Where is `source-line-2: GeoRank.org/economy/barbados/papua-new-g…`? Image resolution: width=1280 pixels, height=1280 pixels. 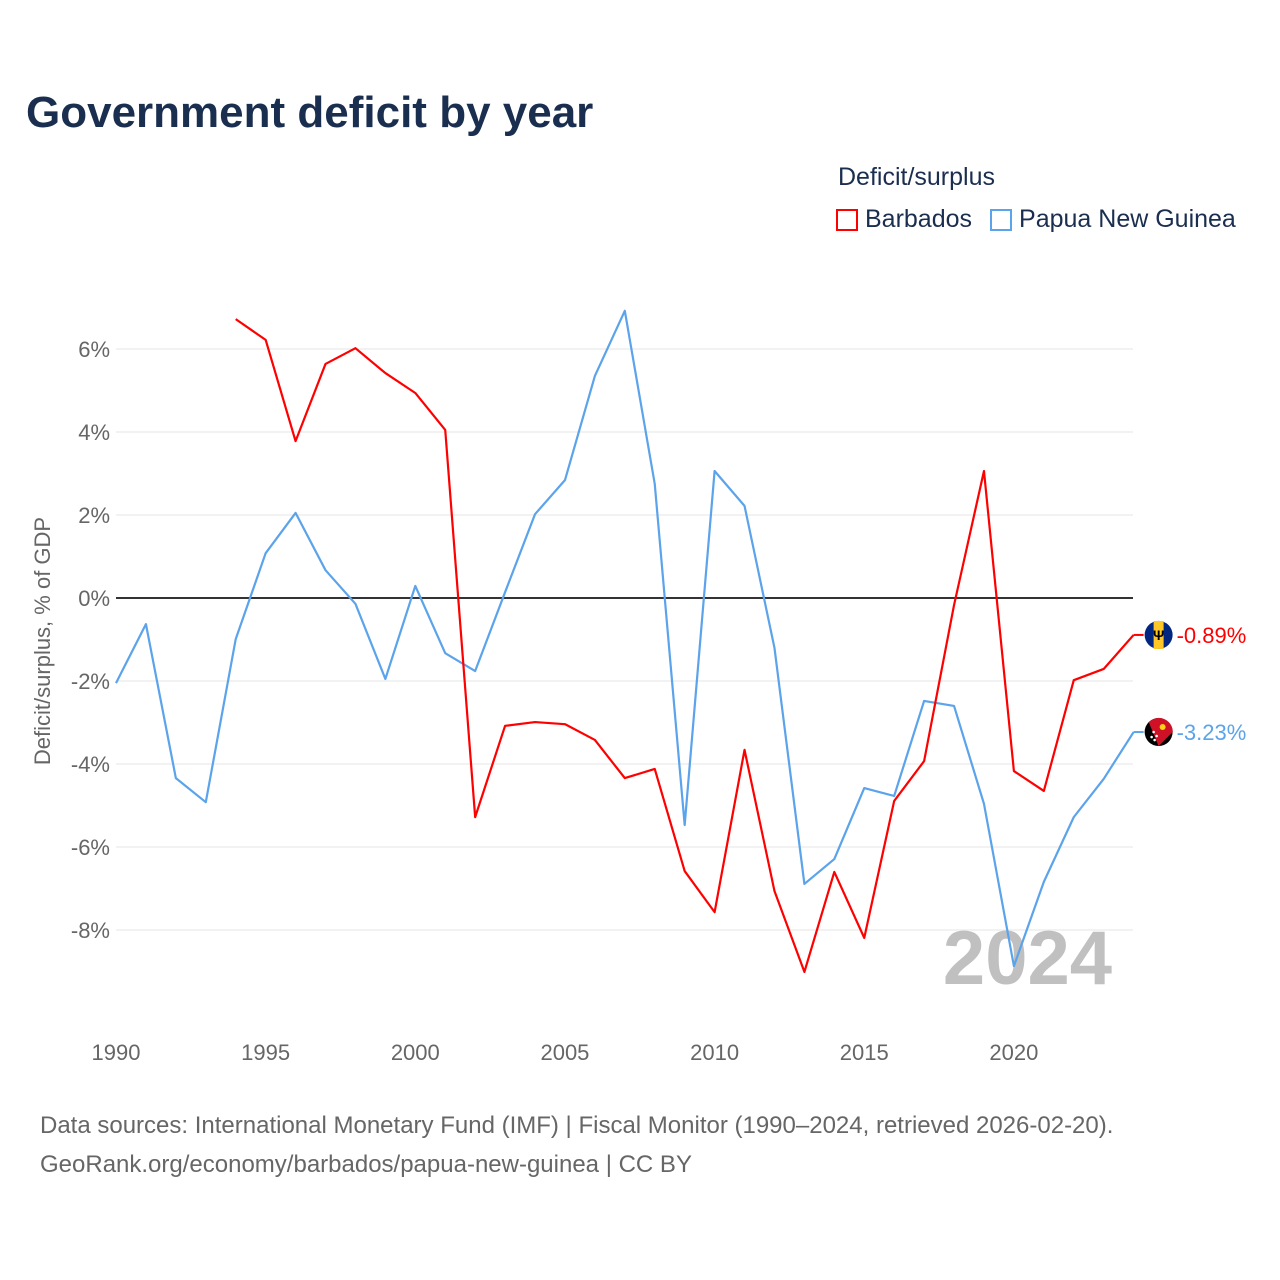 source-line-2: GeoRank.org/economy/barbados/papua-new-g… is located at coordinates (366, 1164).